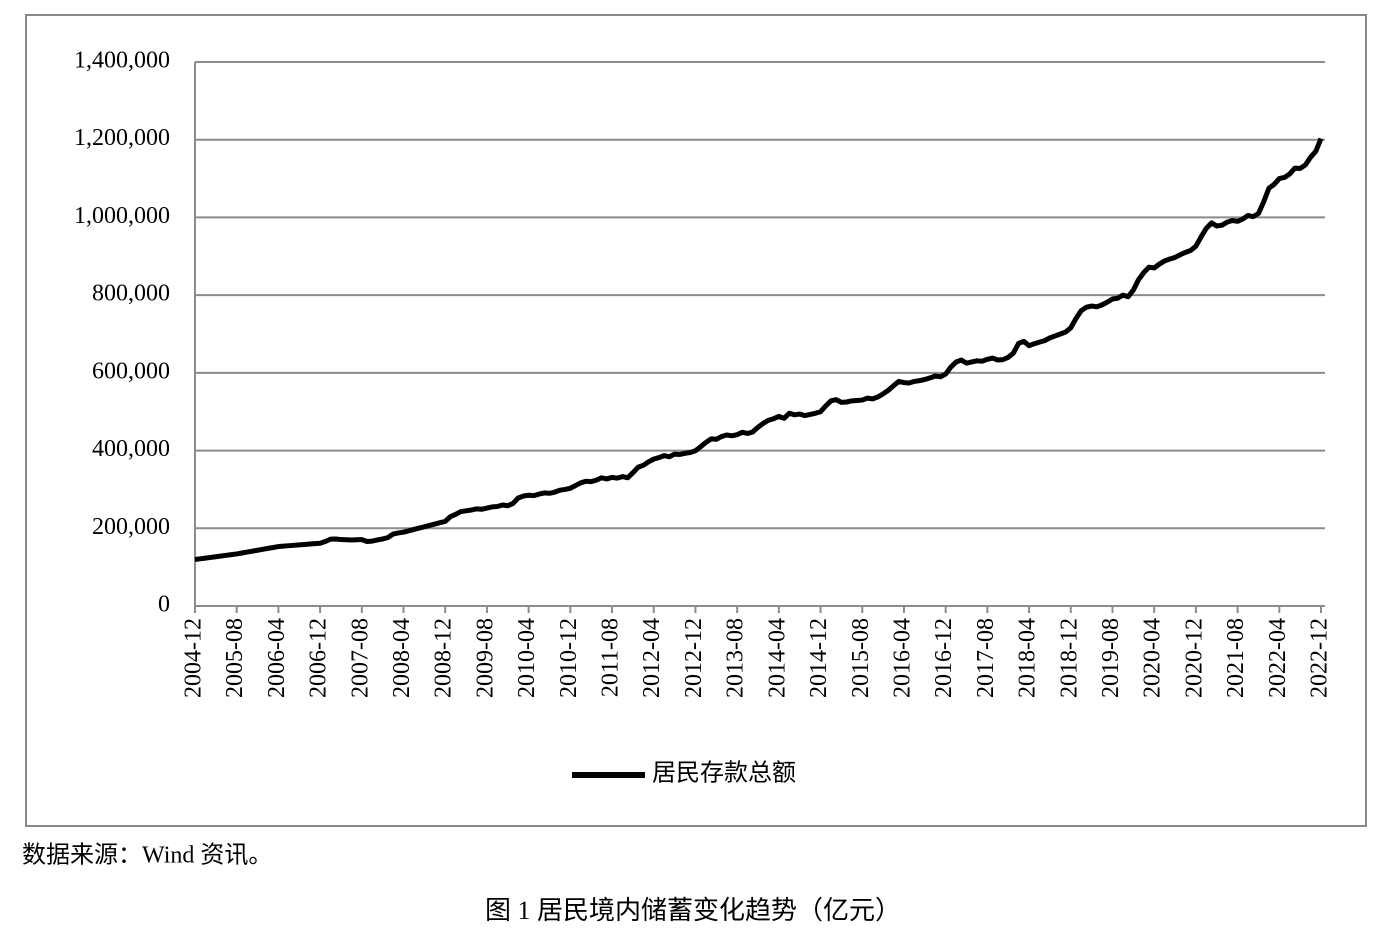 This screenshot has height=941, width=1386. What do you see at coordinates (131, 527) in the screenshot?
I see `y-tick-label: 200,000` at bounding box center [131, 527].